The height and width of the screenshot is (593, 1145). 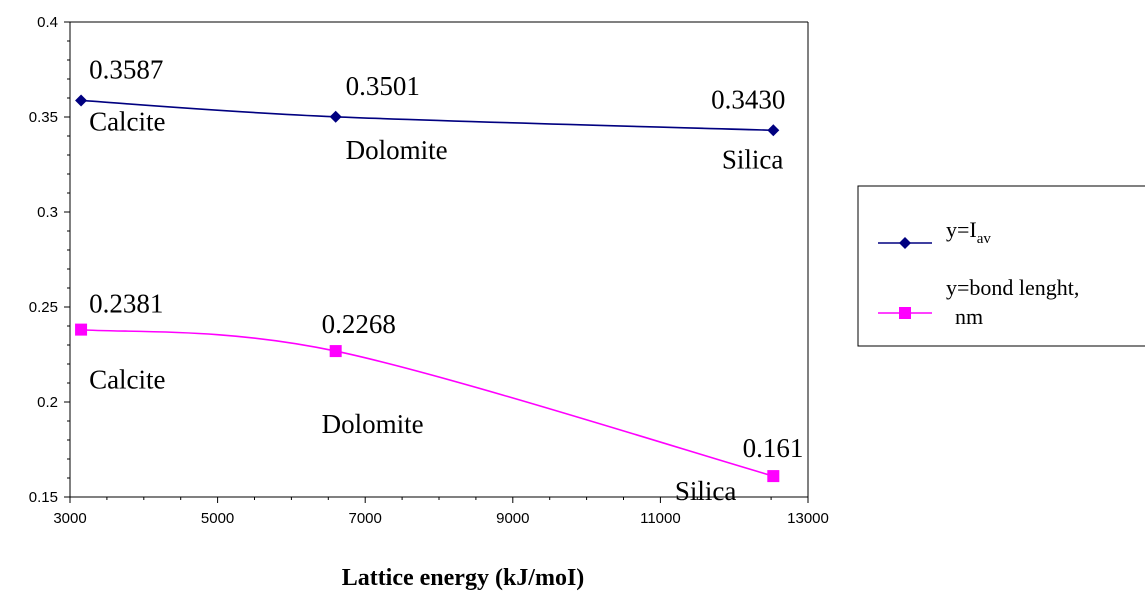 I want to click on legend-diamond-icon, so click(x=905, y=243).